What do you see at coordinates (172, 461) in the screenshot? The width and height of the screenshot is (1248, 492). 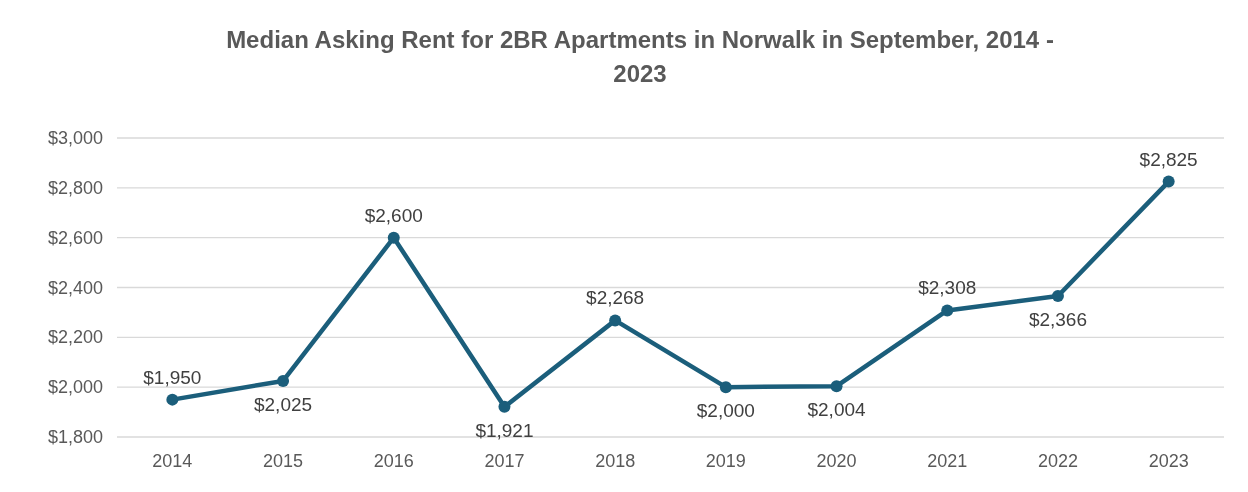 I see `x-tick-label: 2014` at bounding box center [172, 461].